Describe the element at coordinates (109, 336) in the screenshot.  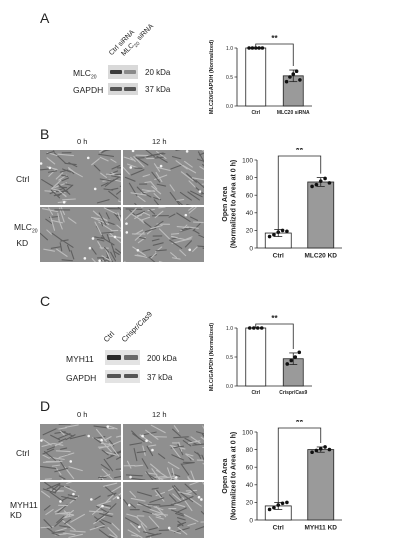
I see `lane-label-ctrl: Ctrl` at that location.